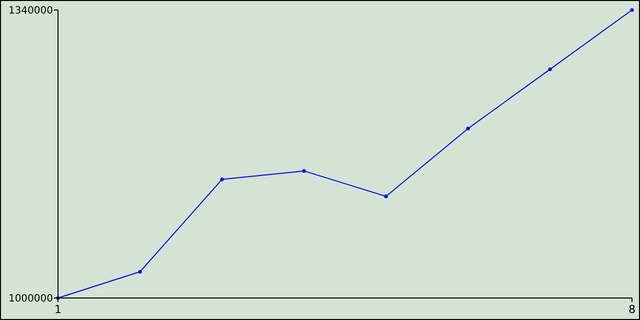 The image size is (640, 320). Describe the element at coordinates (30, 299) in the screenshot. I see `y-tick-label: 1000000` at that location.